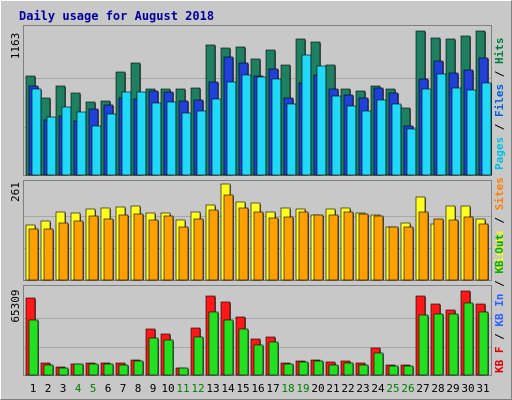 Image resolution: width=512 pixels, height=400 pixels. I want to click on legend-requests: Pages / Files / Hits, so click(499, 104).